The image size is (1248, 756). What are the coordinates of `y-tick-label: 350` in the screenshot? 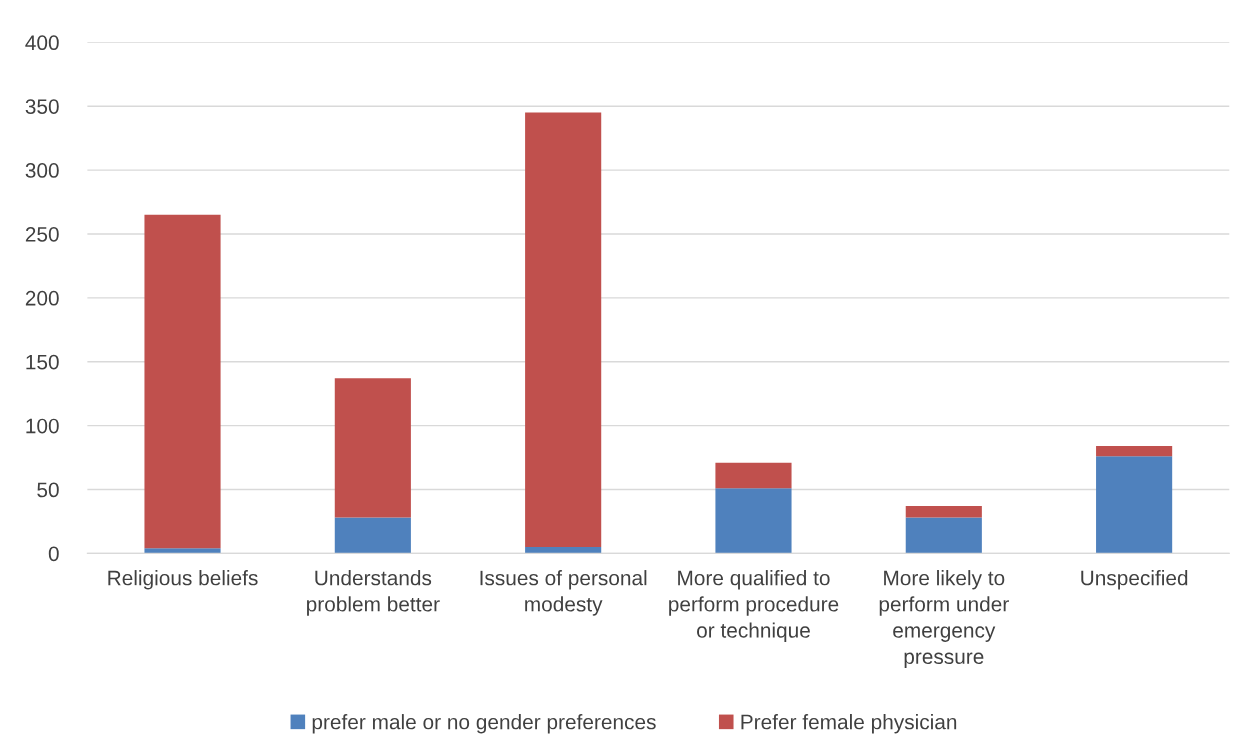 It's located at (42, 106).